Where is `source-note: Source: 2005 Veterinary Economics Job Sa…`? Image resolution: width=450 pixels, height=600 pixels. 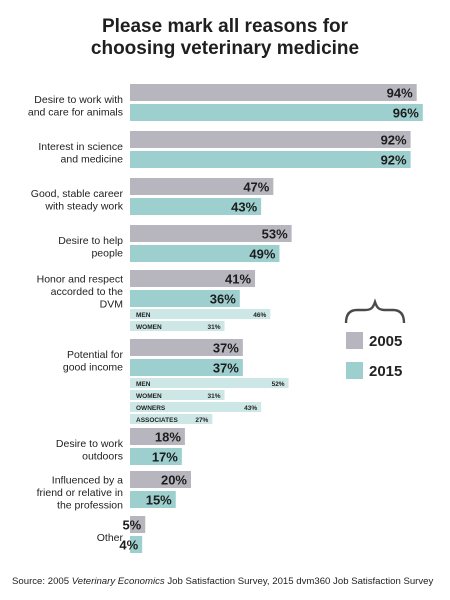 source-note: Source: 2005 Veterinary Economics Job Sa… is located at coordinates (227, 581).